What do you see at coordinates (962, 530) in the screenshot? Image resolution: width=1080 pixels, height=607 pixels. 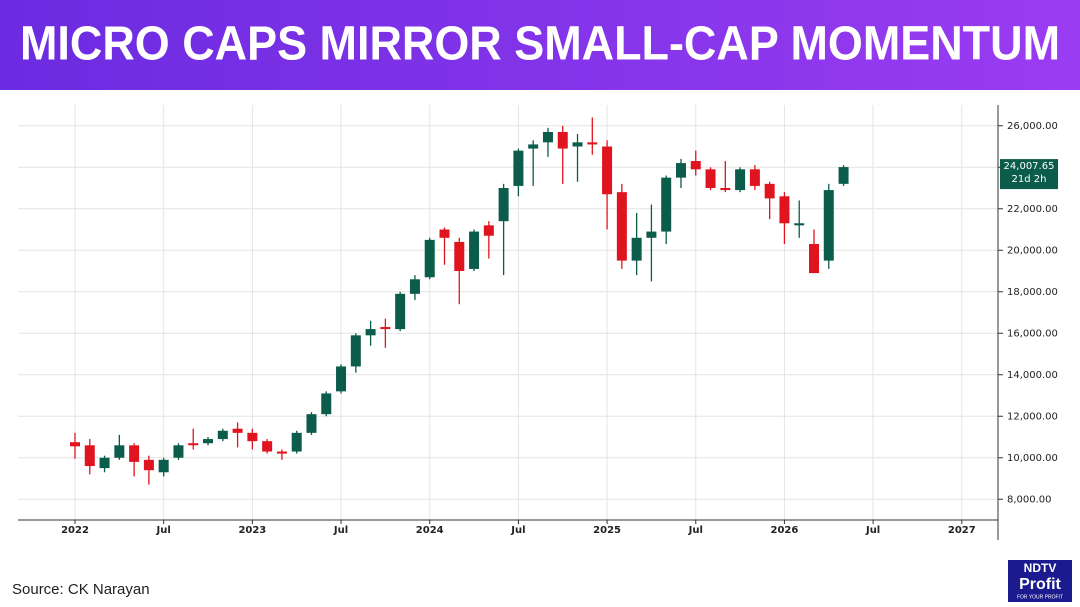 I see `x-tick-label: 2027` at bounding box center [962, 530].